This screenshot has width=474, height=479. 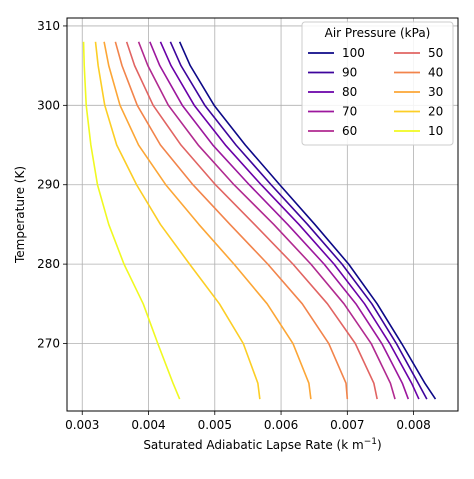 I want to click on y-tick-label: 280, so click(x=48, y=264).